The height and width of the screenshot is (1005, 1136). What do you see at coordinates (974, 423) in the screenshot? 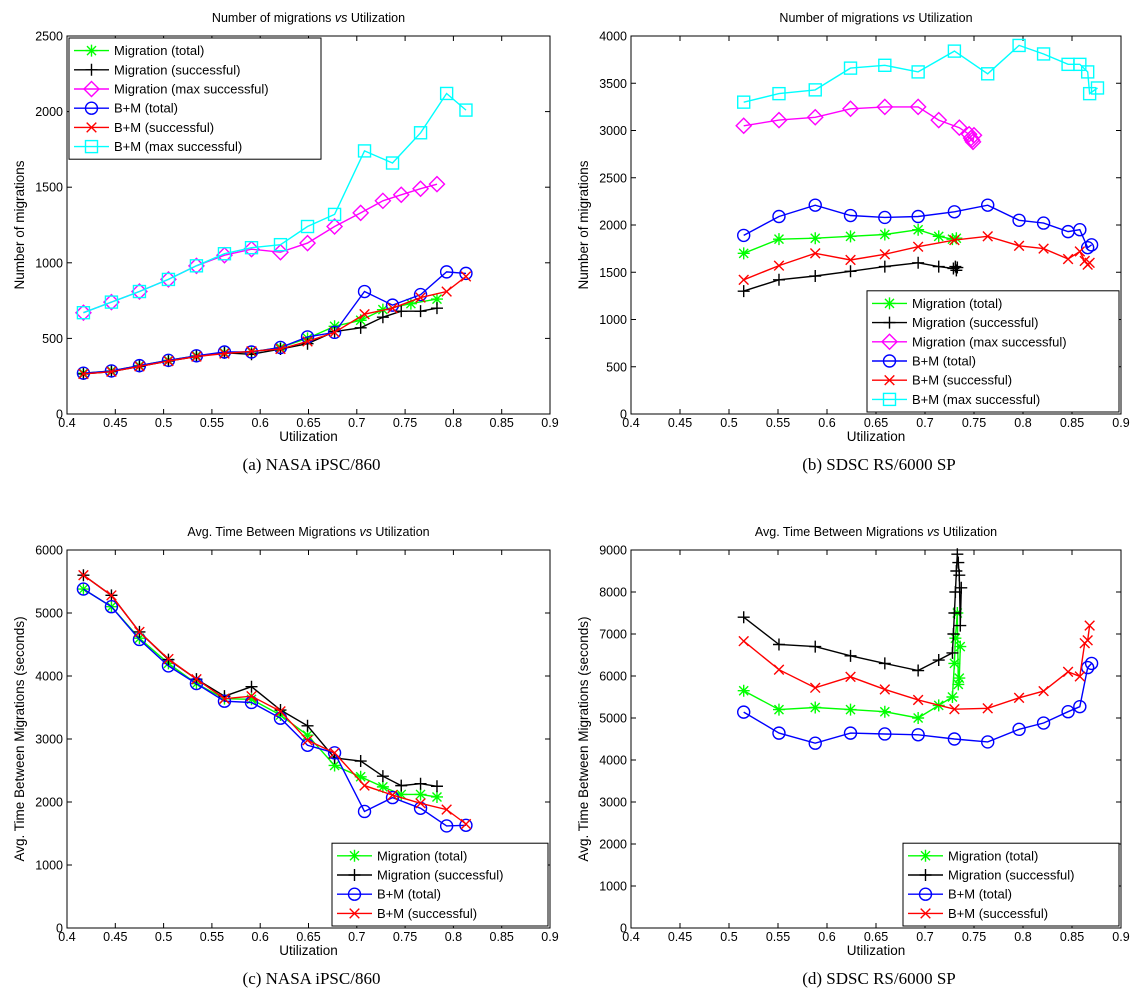
I see `x-tick-label: 0.75` at bounding box center [974, 423].